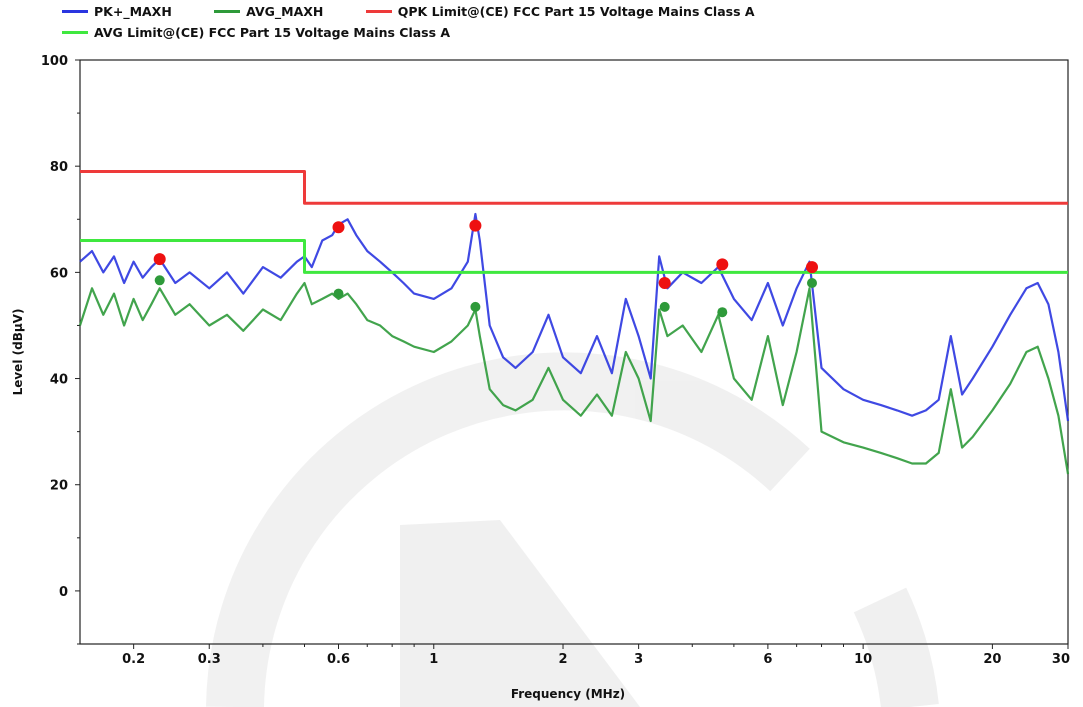 Image resolution: width=1083 pixels, height=707 pixels. What do you see at coordinates (209, 659) in the screenshot?
I see `x-tick-label: 0.3` at bounding box center [209, 659].